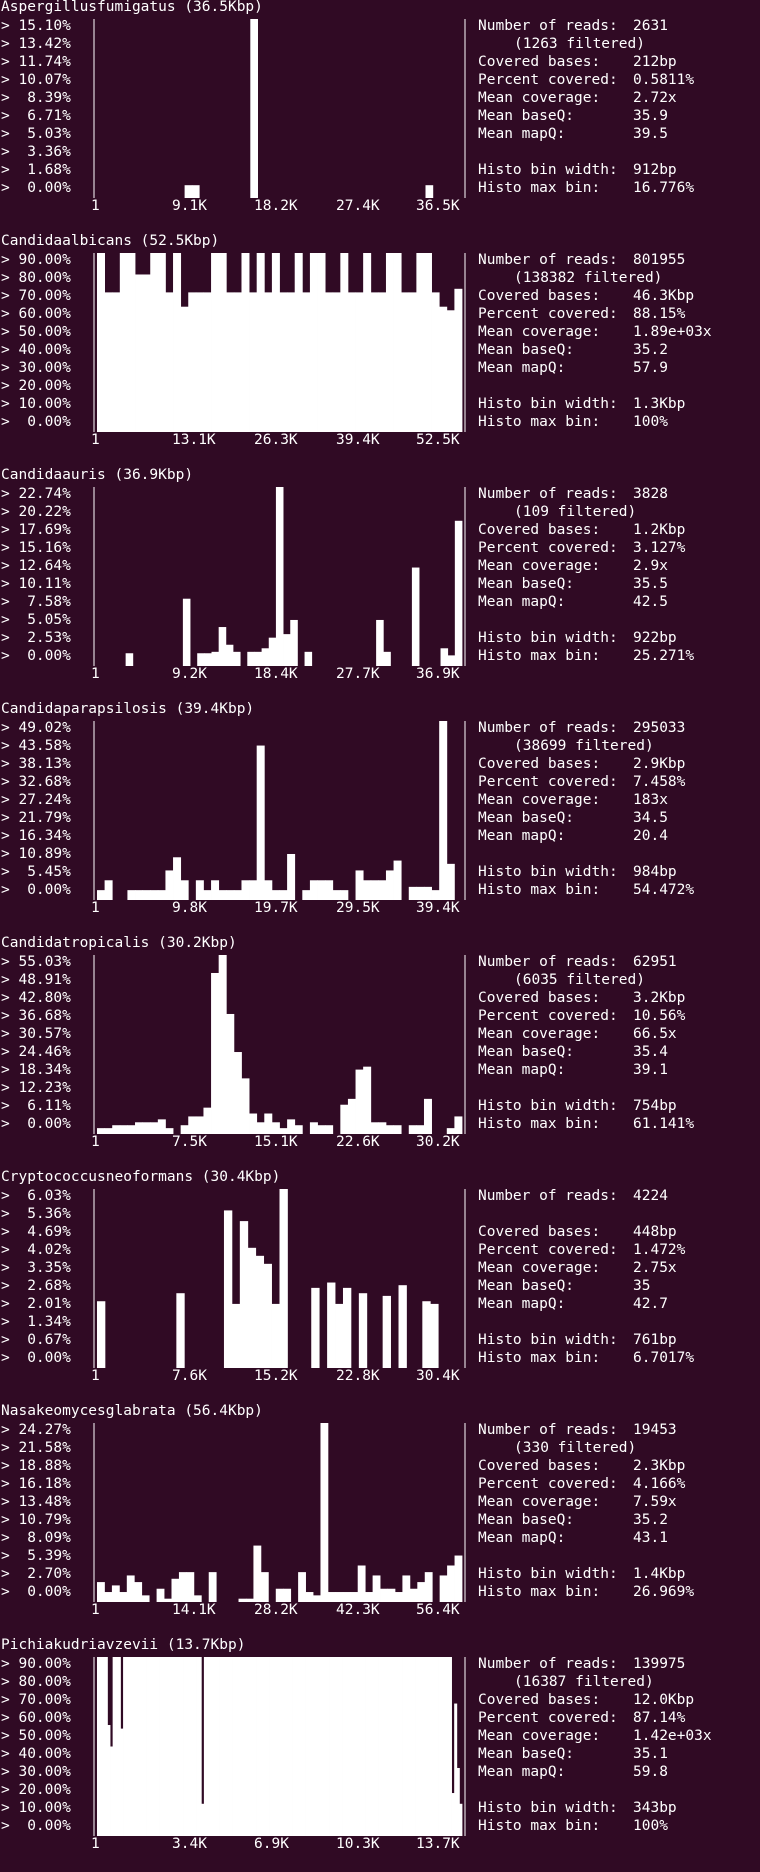 Image resolution: width=760 pixels, height=1872 pixels. Describe the element at coordinates (650, 836) in the screenshot. I see `stat-value: 20.4` at that location.